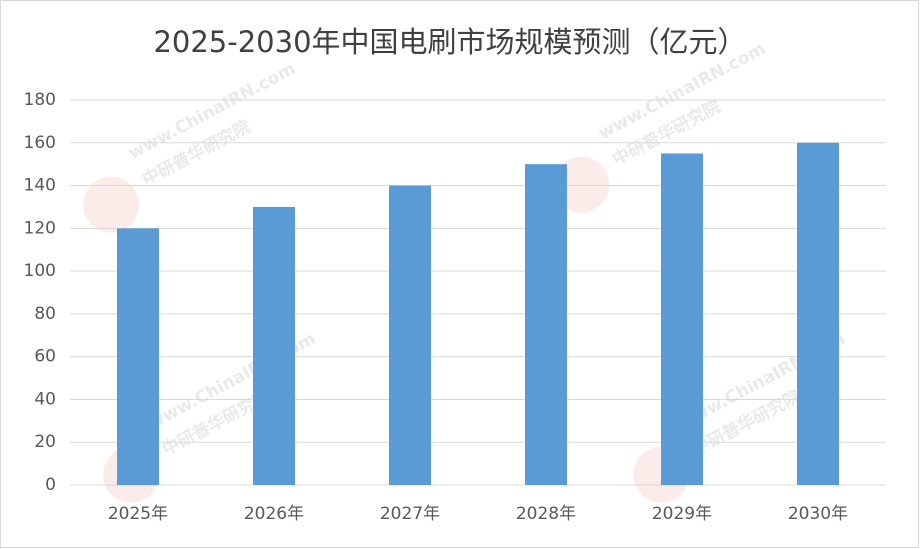 This screenshot has height=549, width=920. I want to click on chart-title: 2025-2030年中国电刷市场规模预测（亿元）, so click(449, 42).